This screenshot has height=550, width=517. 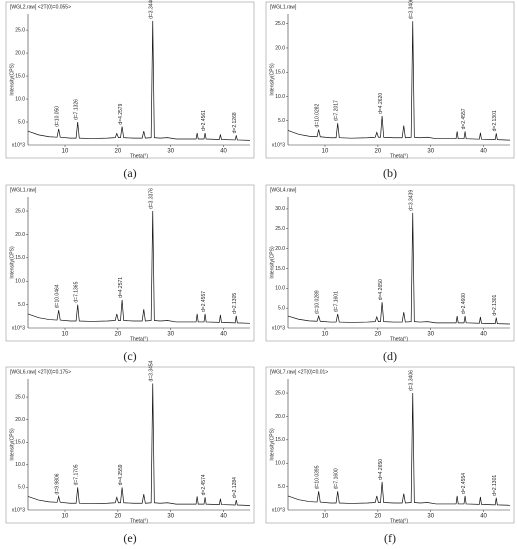 I want to click on panel-title: [WGL6.raw] <2T(0)=0.175>, so click(x=40, y=372).